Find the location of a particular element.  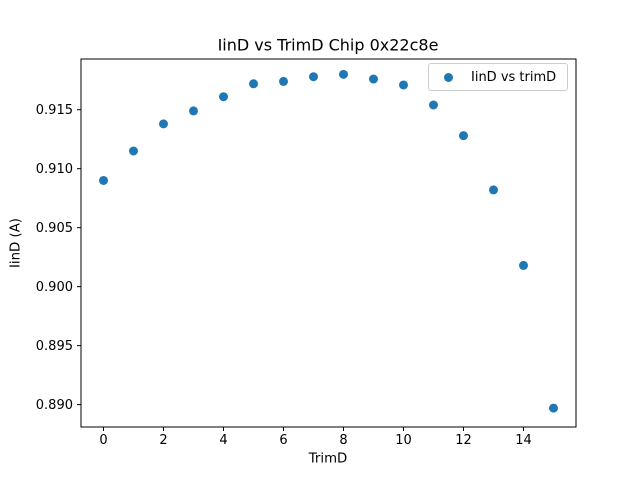

x-tick-label: 12 is located at coordinates (463, 440).